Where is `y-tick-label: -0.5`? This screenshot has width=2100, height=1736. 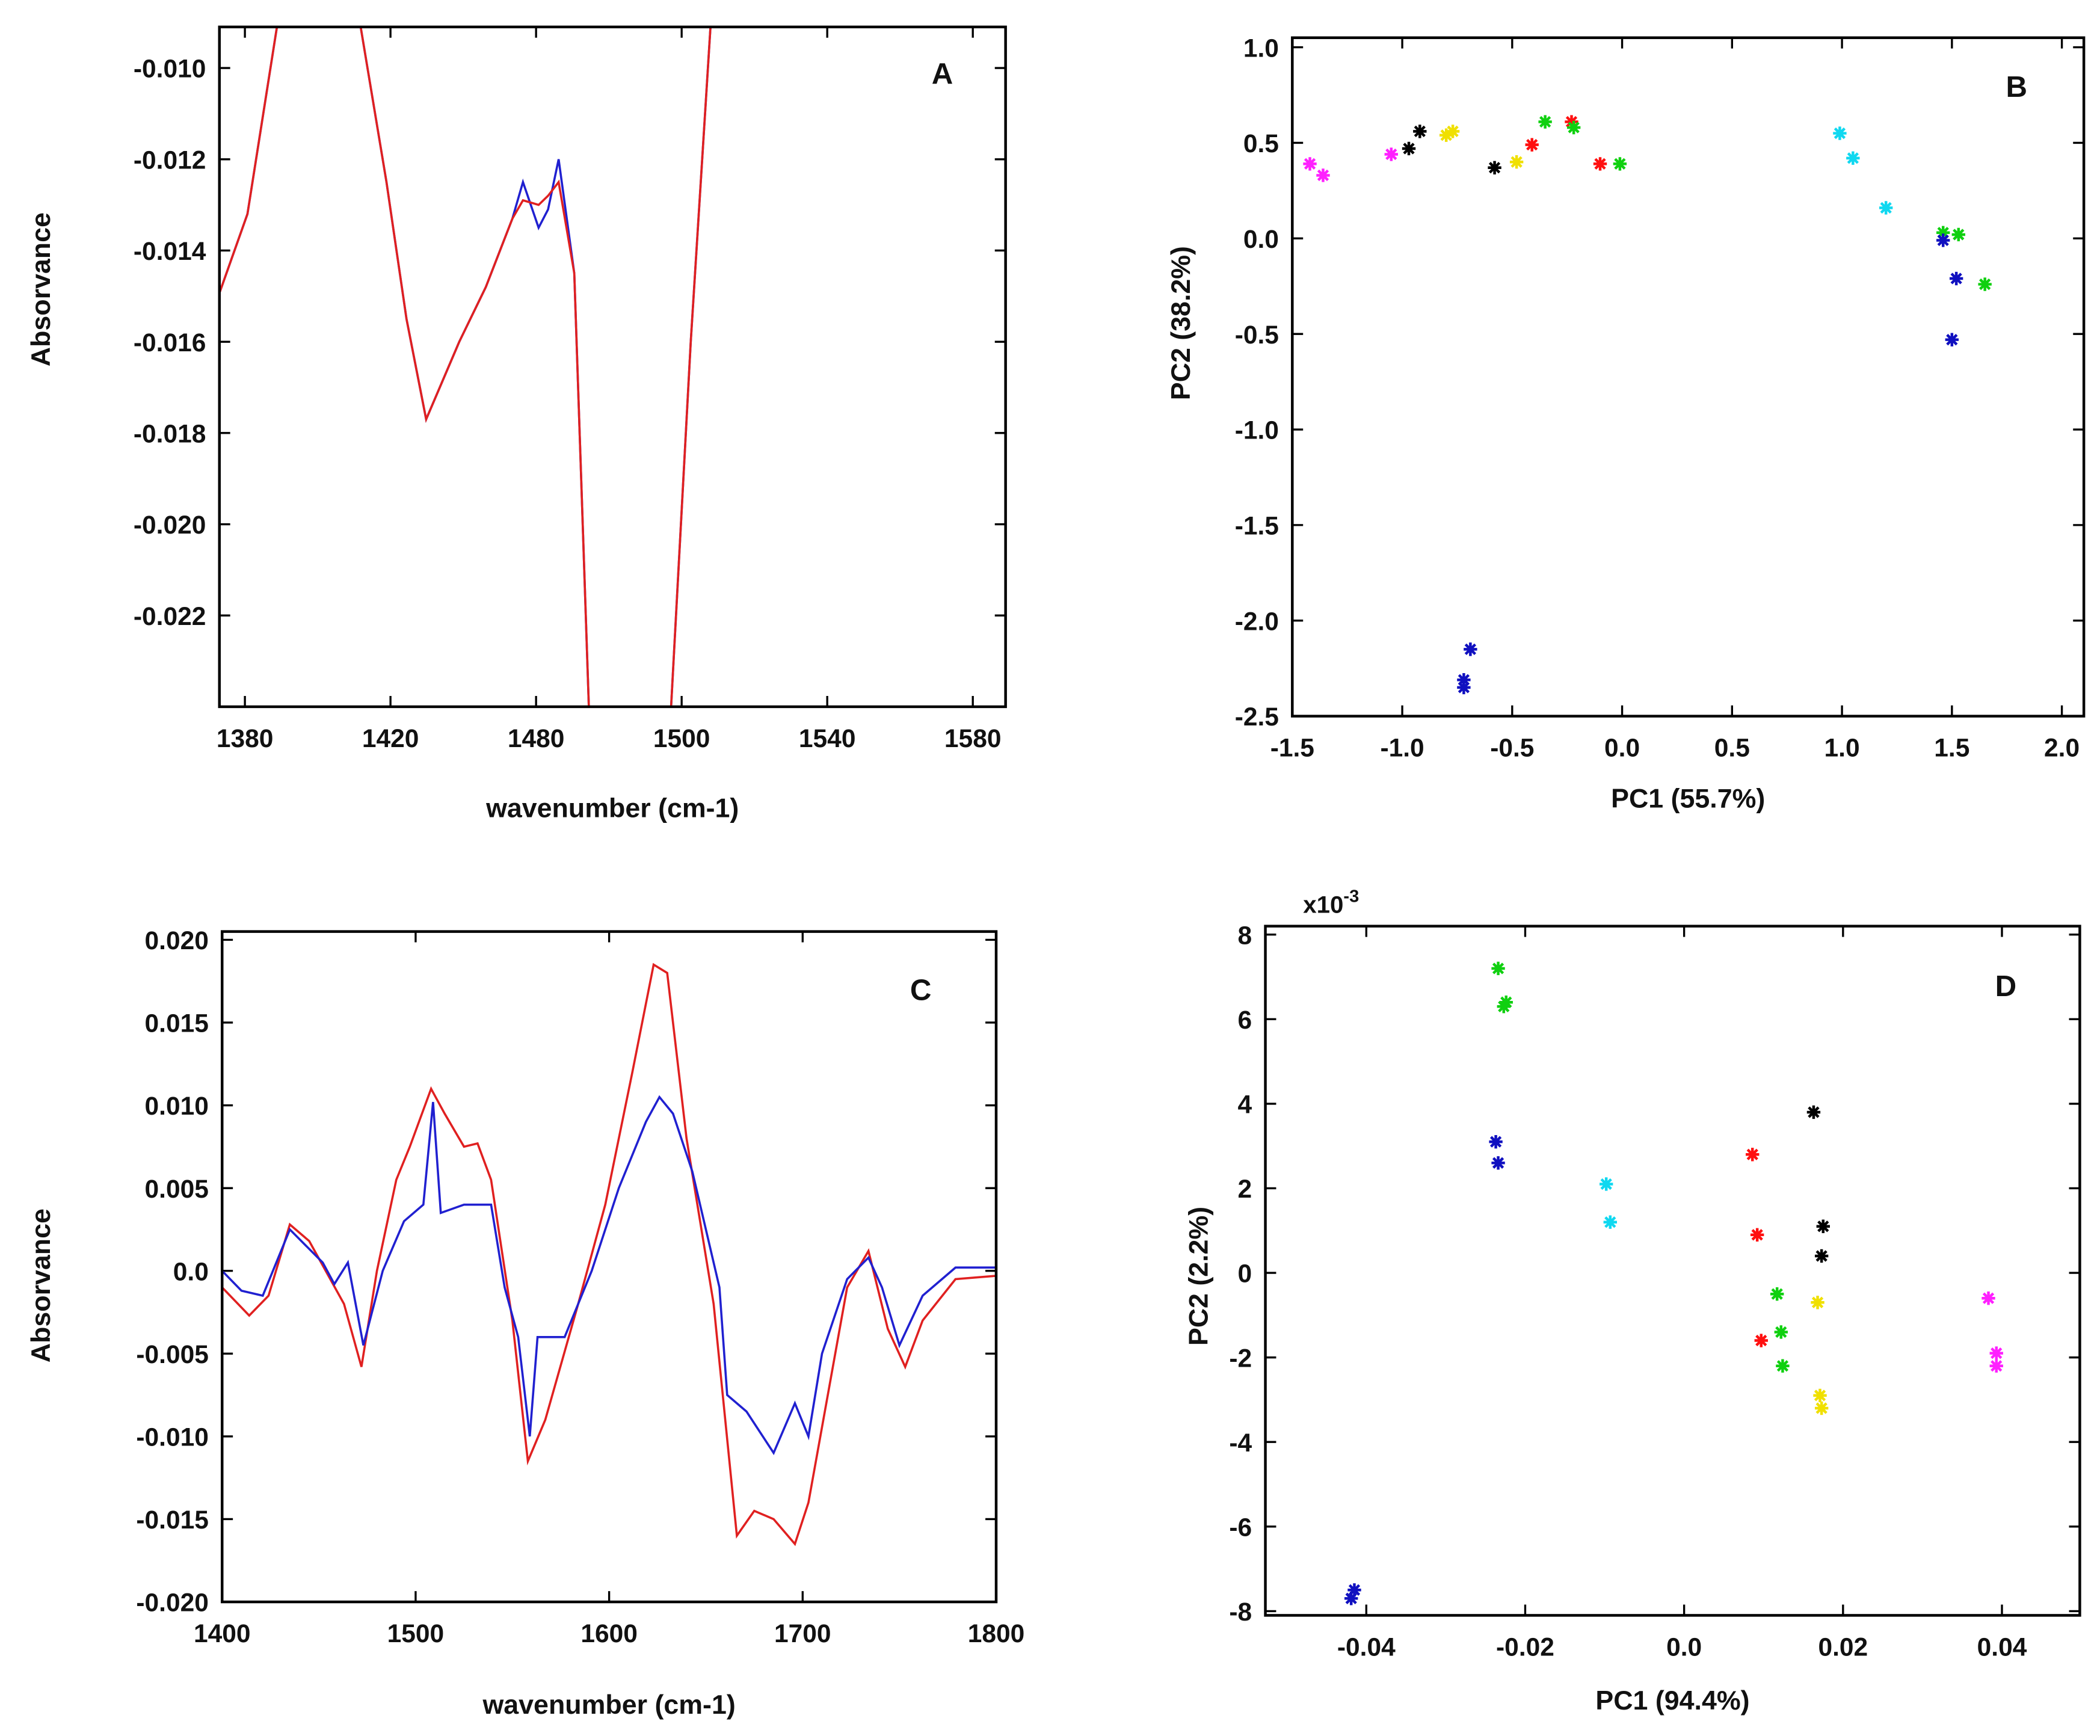 y-tick-label: -0.5 is located at coordinates (1257, 335).